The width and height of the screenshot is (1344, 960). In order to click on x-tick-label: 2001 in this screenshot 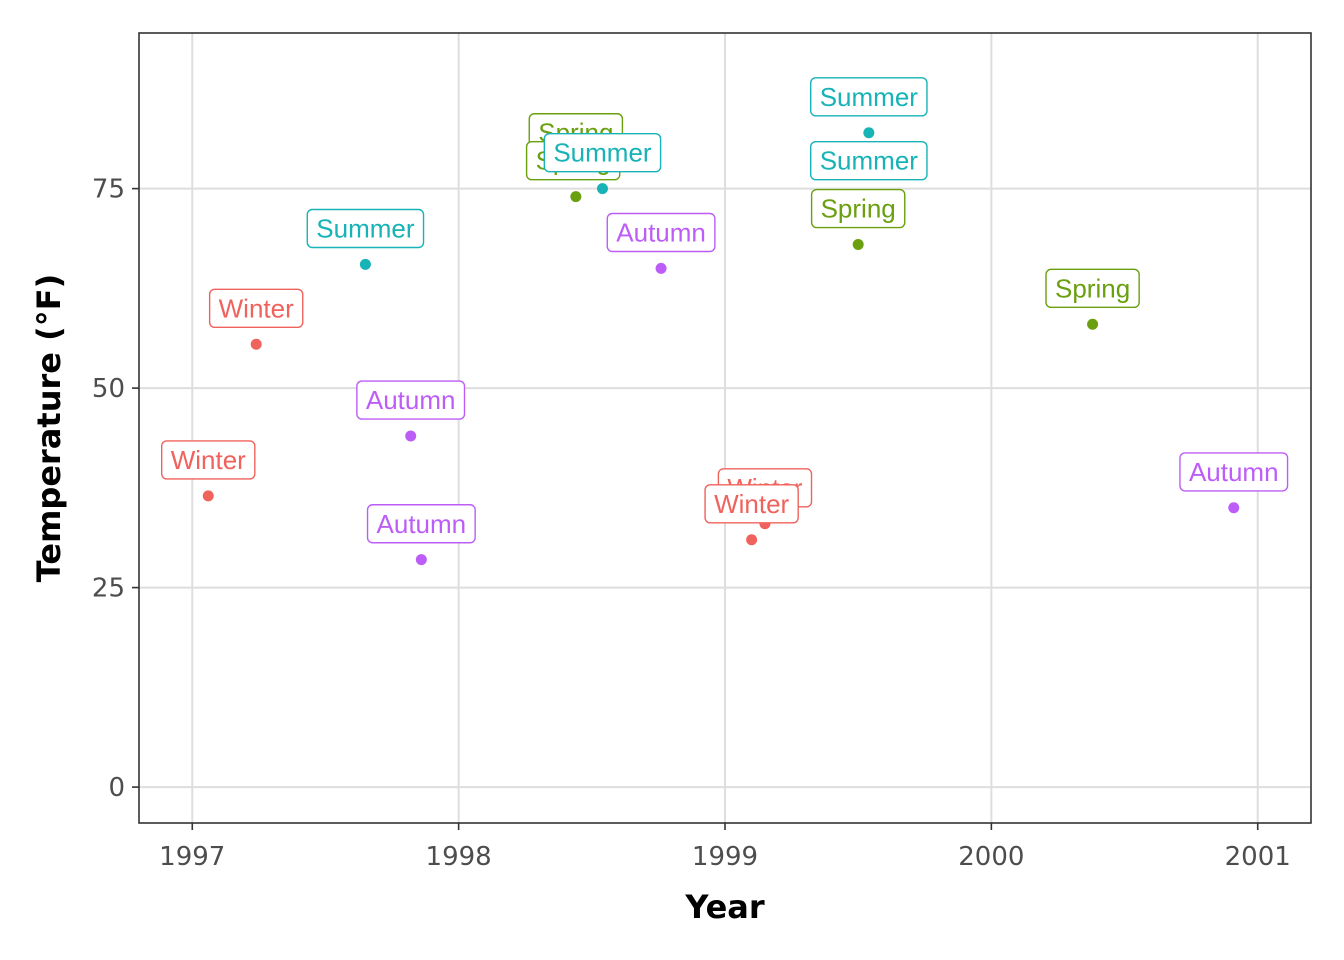, I will do `click(1258, 857)`.